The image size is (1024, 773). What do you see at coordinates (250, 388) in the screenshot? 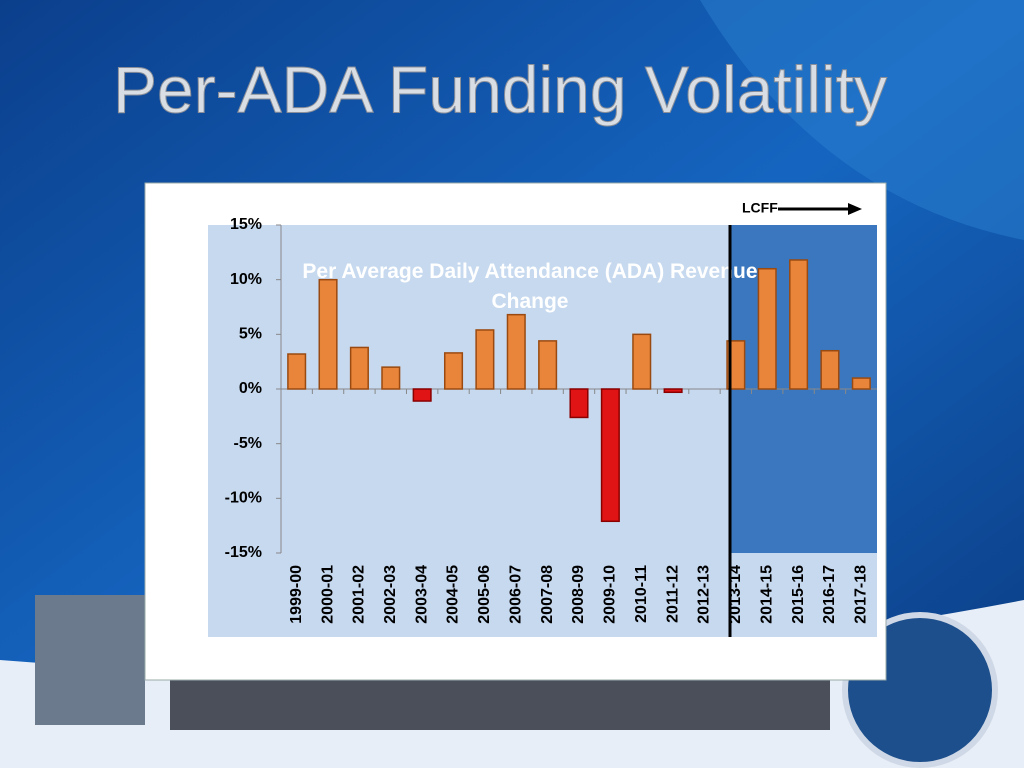
I see `y-tick-label: 0%` at bounding box center [250, 388].